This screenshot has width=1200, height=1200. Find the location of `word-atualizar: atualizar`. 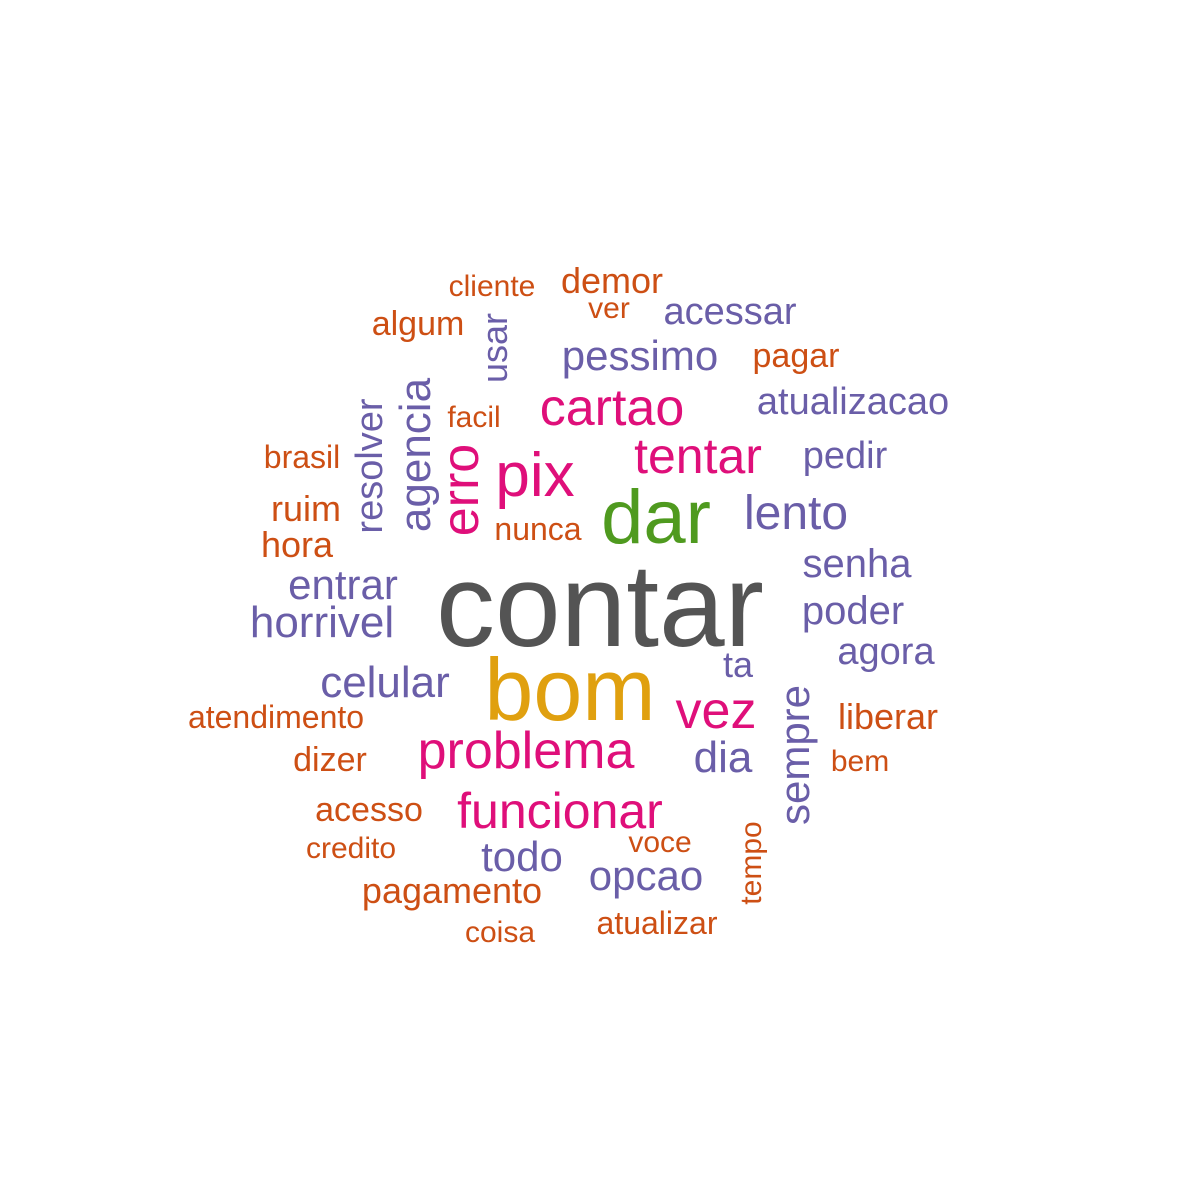

word-atualizar: atualizar is located at coordinates (657, 923).